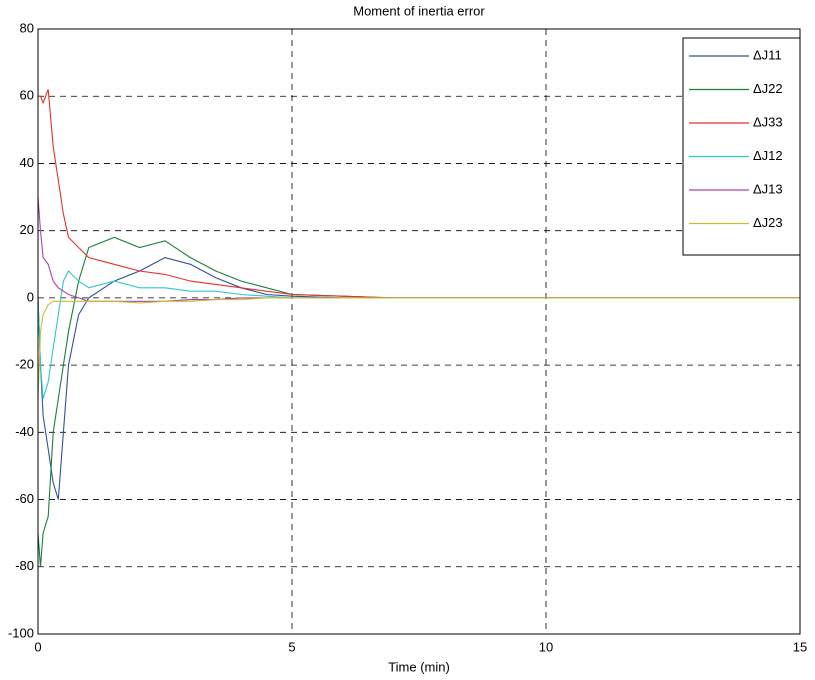 The height and width of the screenshot is (680, 815). Describe the element at coordinates (768, 88) in the screenshot. I see `legend-label: ΔJ22` at that location.